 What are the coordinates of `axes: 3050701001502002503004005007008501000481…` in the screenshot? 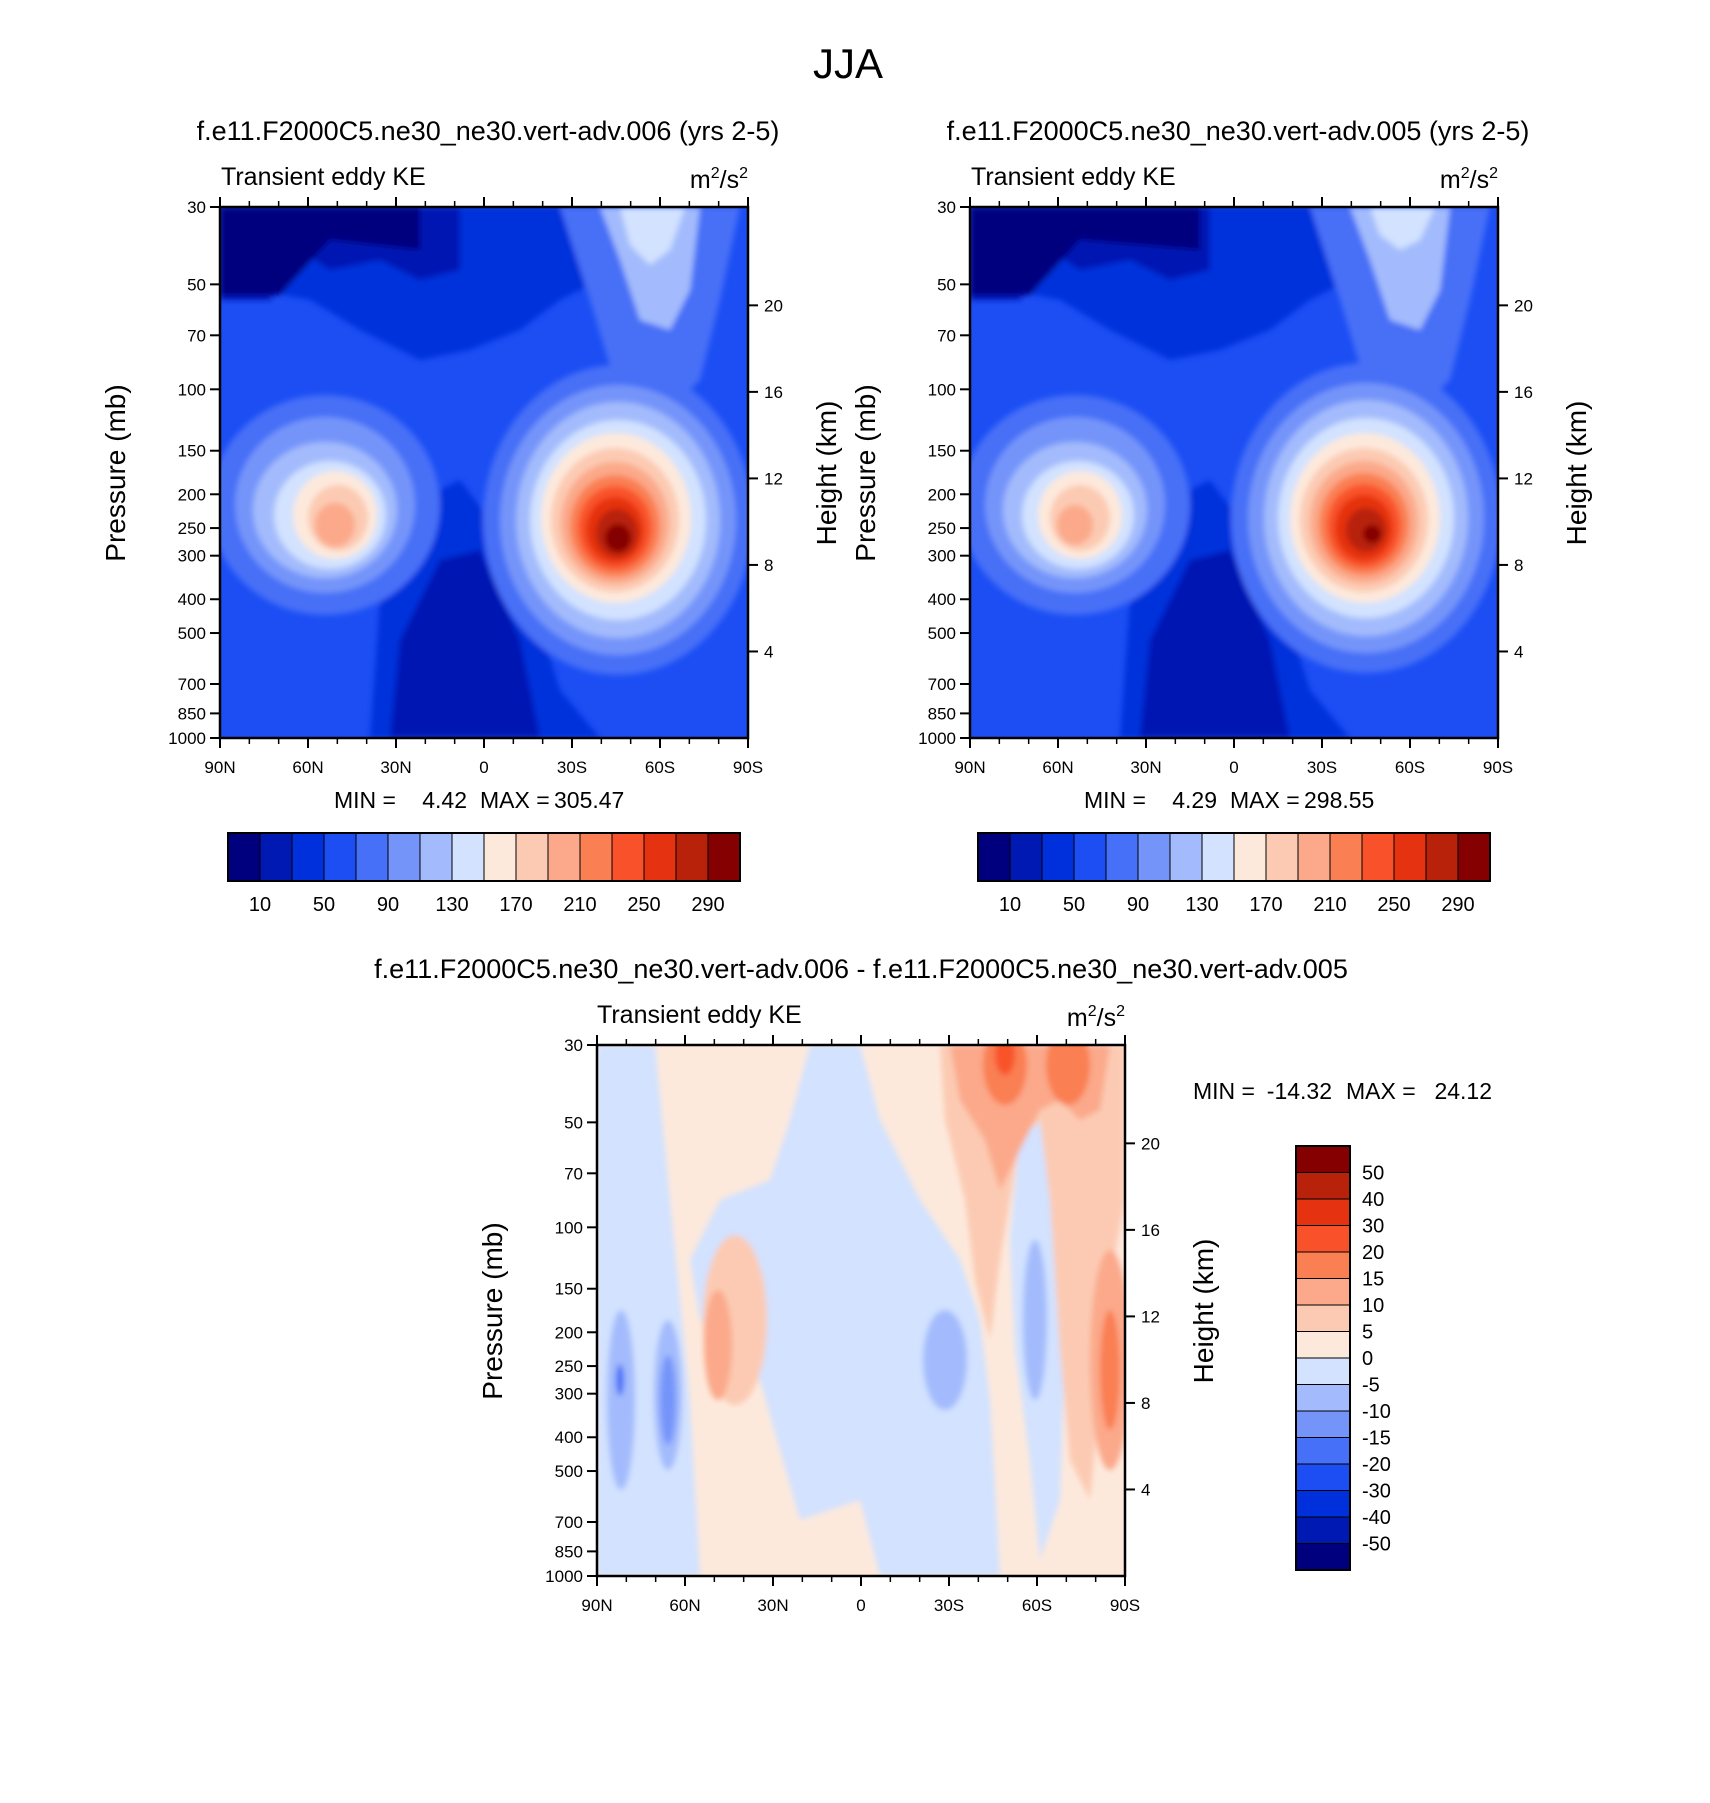 It's located at (475, 487).